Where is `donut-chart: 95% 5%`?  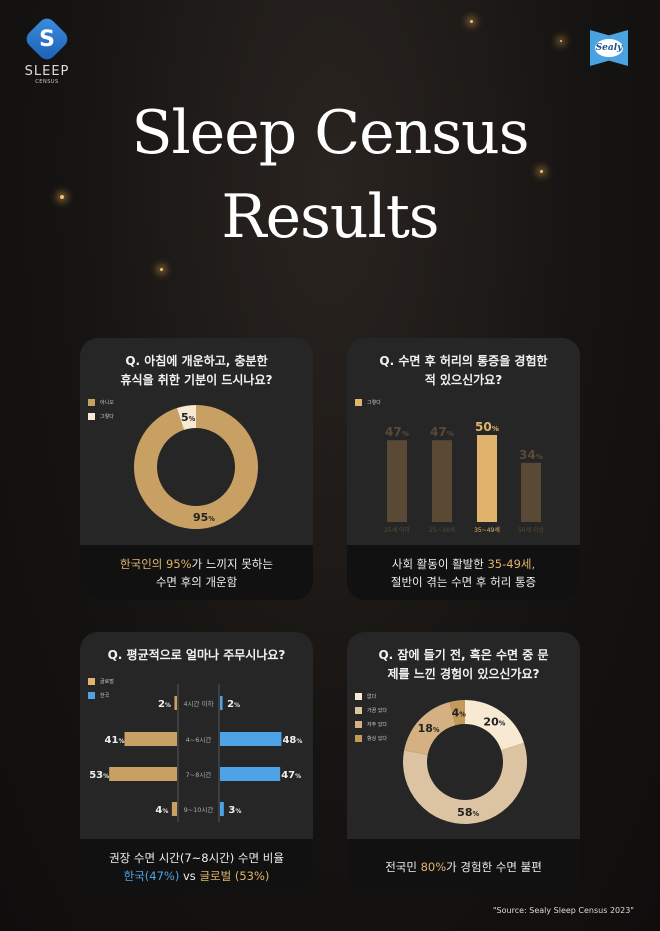
donut-chart: 95% 5% is located at coordinates (196, 467).